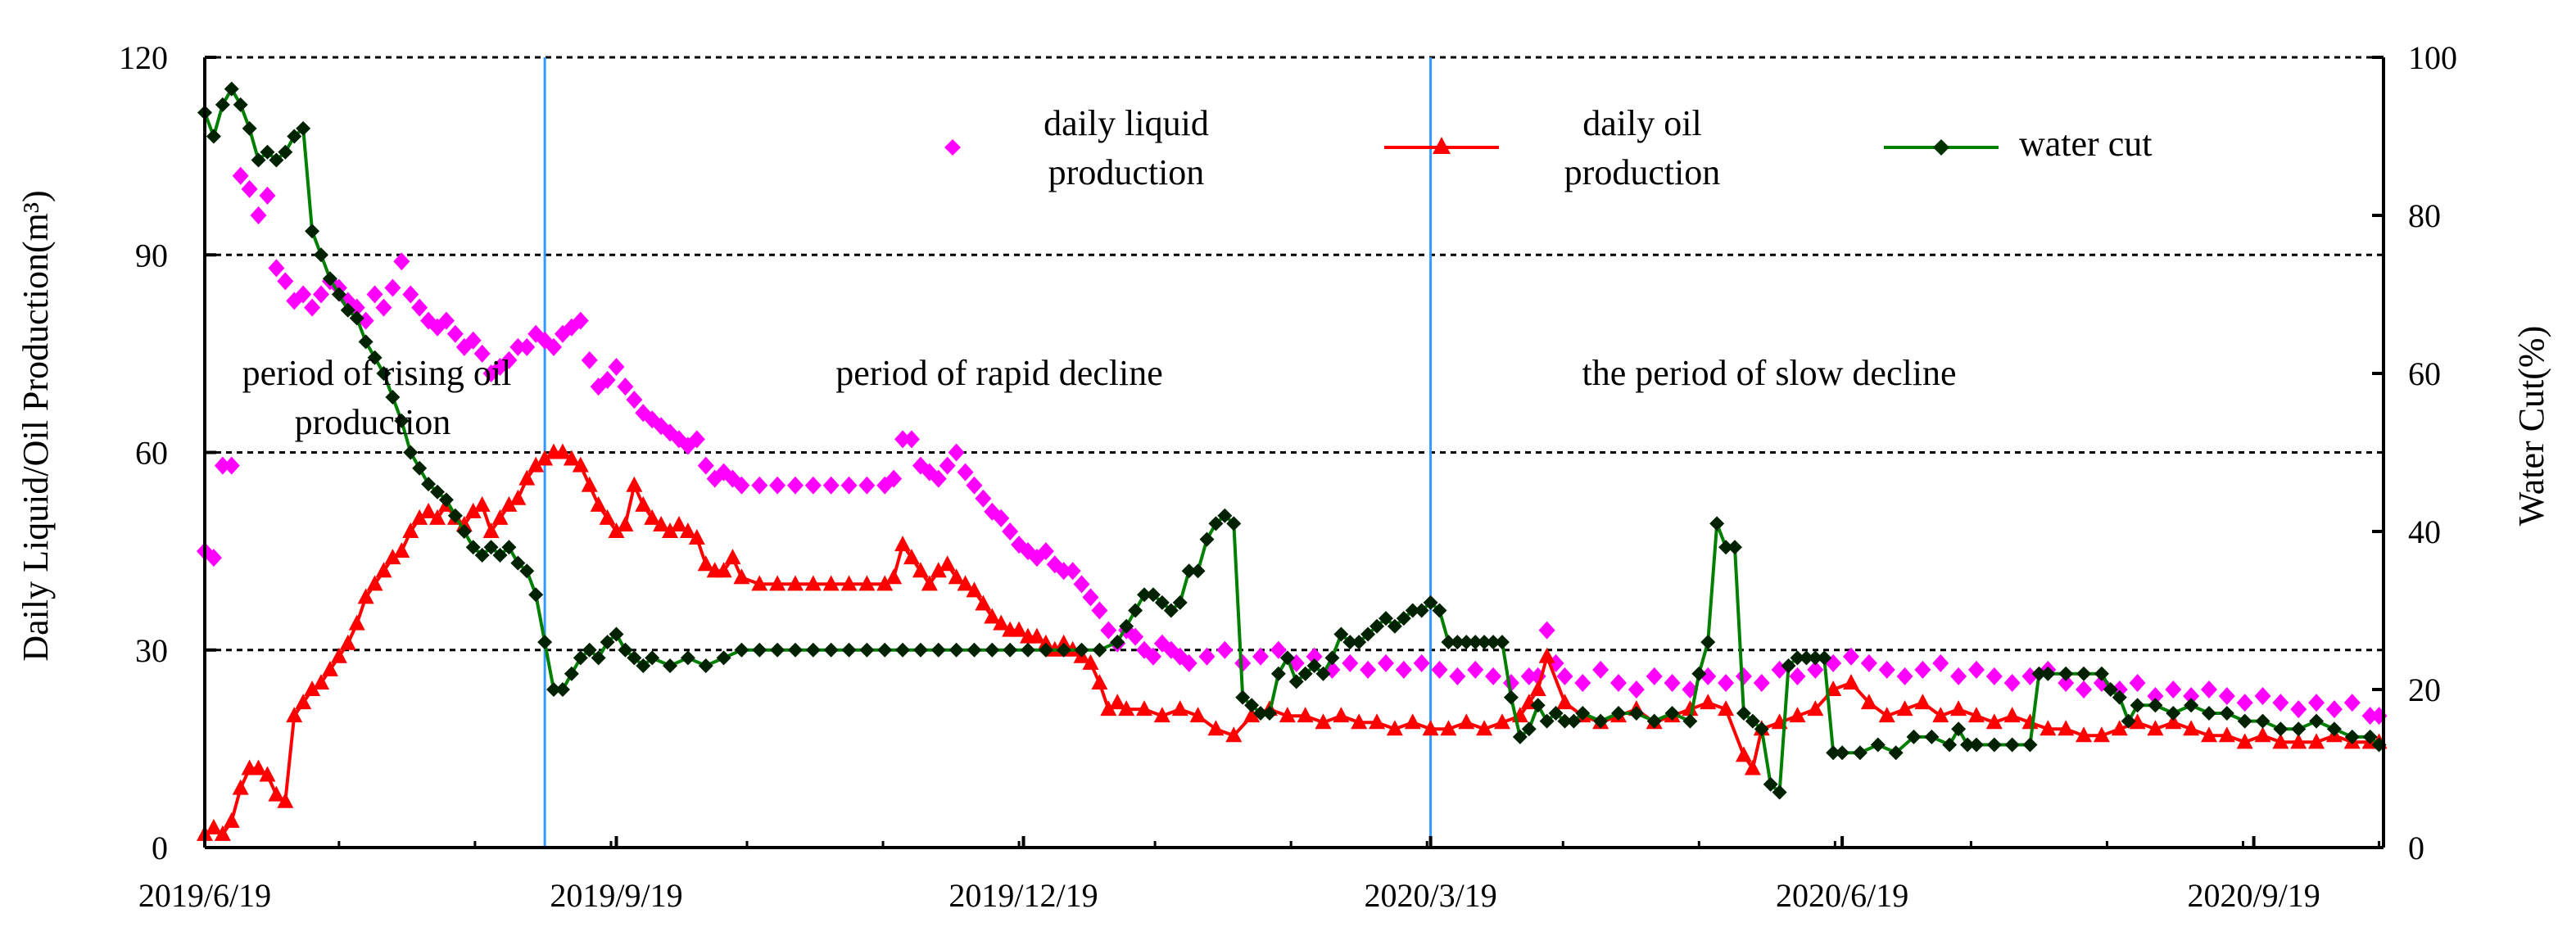  Describe the element at coordinates (36, 425) in the screenshot. I see `y-axis-title: Daily Liquid/Oil Production(m³)` at that location.